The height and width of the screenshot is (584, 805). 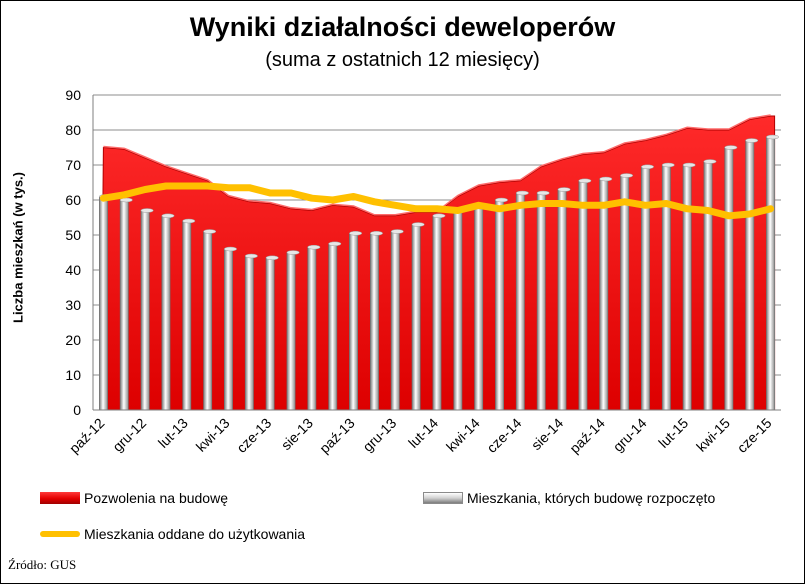 I want to click on legend-label-started: Mieszkania, których budowę rozpoczęto, so click(x=591, y=498).